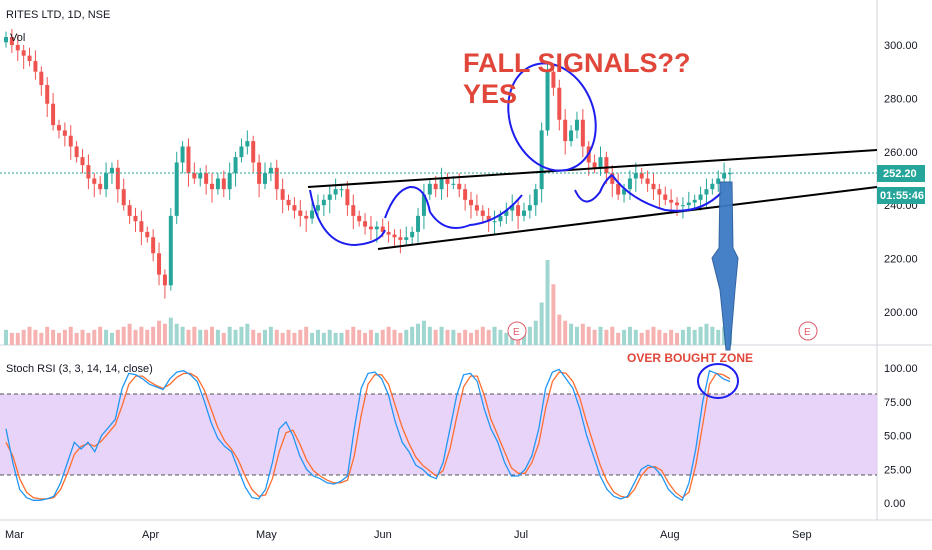 Image resolution: width=932 pixels, height=550 pixels. What do you see at coordinates (627, 218) in the screenshot?
I see `lower-trendline` at bounding box center [627, 218].